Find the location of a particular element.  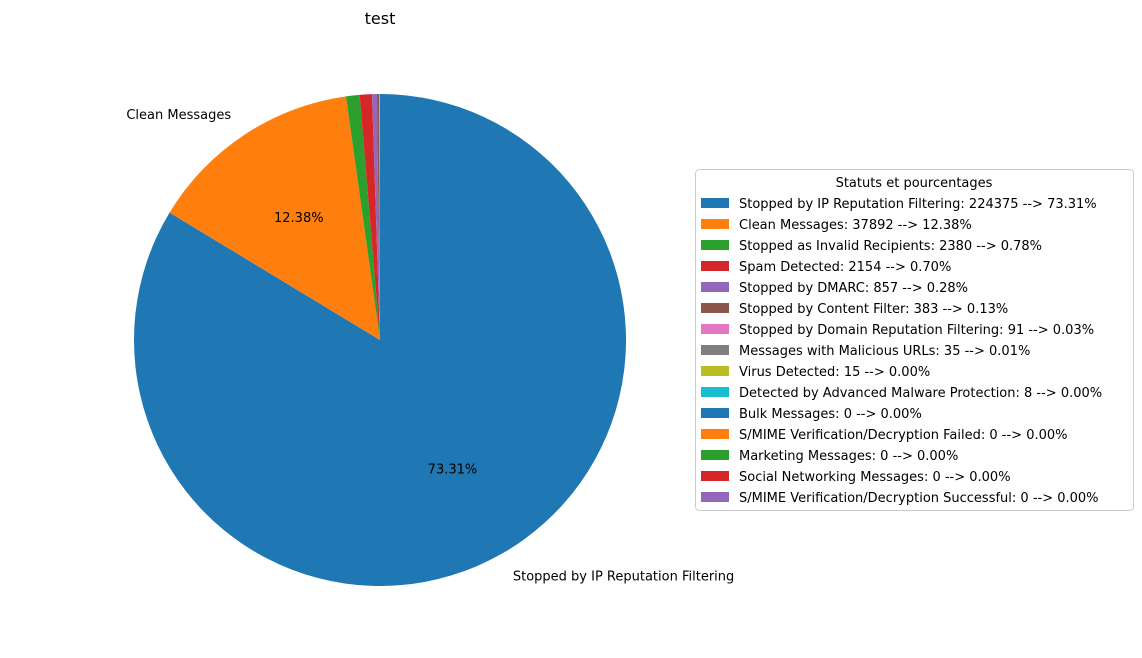

legend-swatch-spam-detected is located at coordinates (715, 266).